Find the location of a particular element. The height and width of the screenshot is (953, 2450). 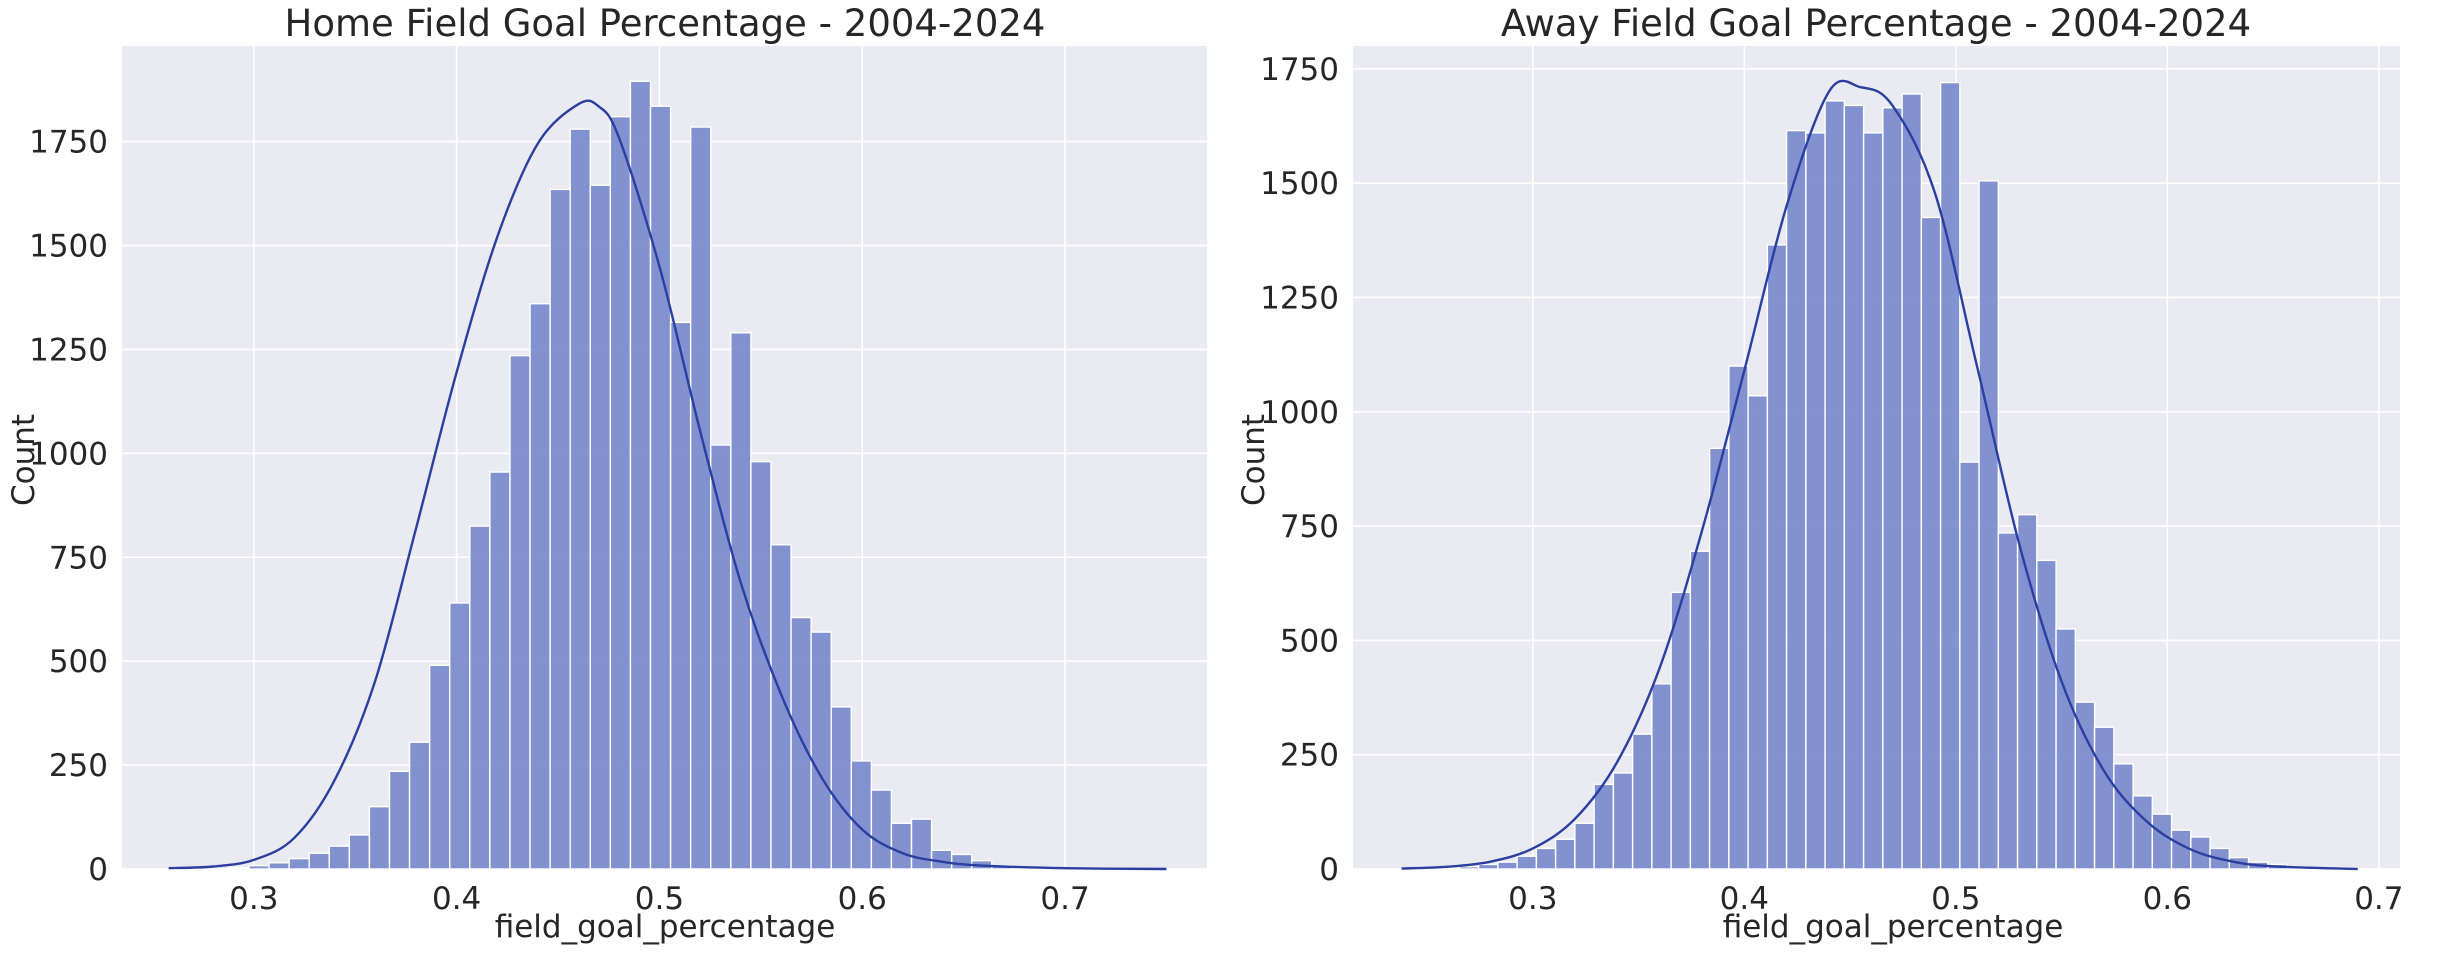

chart-home-y-axis-label: Count is located at coordinates (24, 460).